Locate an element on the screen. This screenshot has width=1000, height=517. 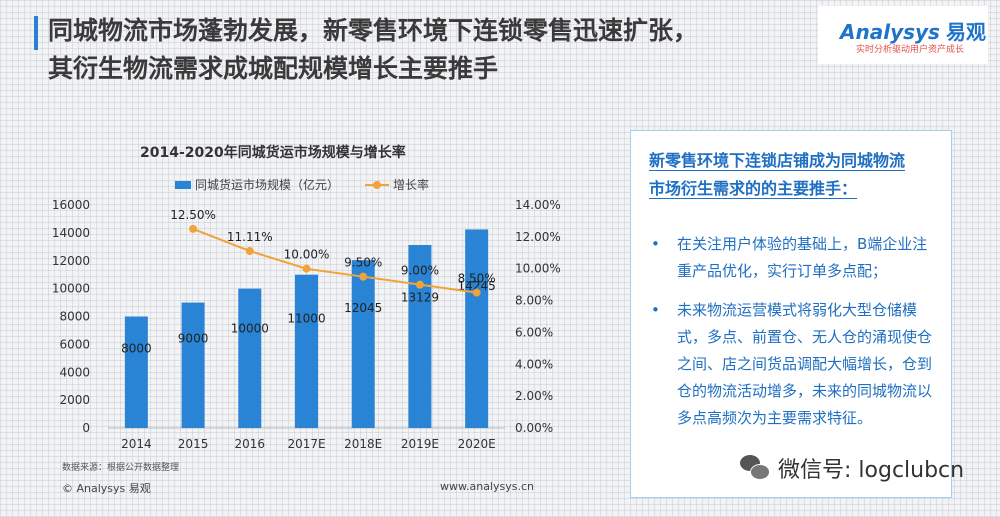
y-right-tick-label: 14.00% is located at coordinates (538, 205).